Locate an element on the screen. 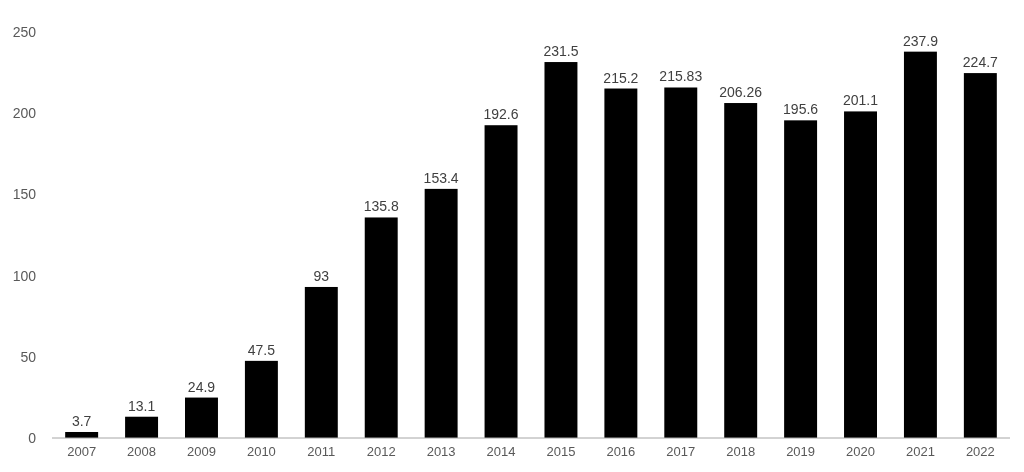  x-tick-label: 2007 is located at coordinates (82, 451).